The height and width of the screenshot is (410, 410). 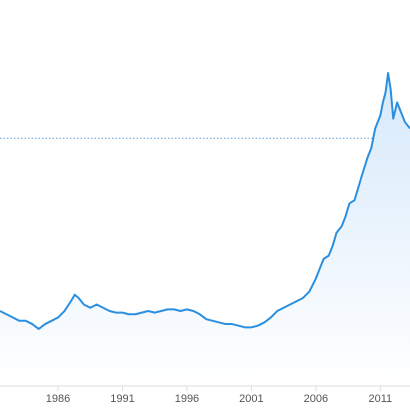 What do you see at coordinates (316, 399) in the screenshot?
I see `x-tick-label: 2006` at bounding box center [316, 399].